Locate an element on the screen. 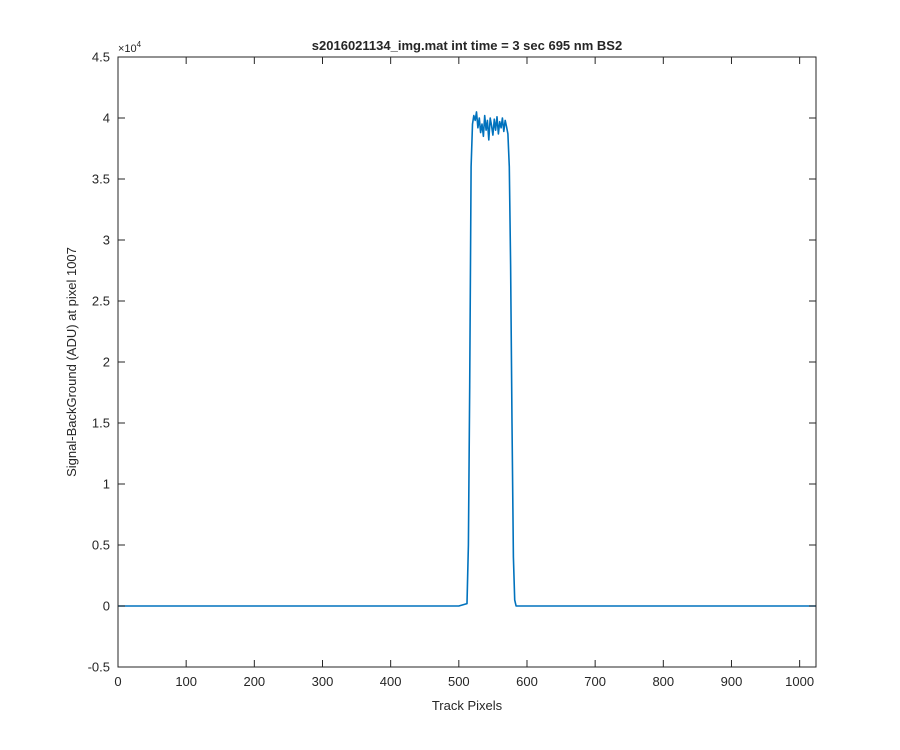 The image size is (900, 750). y-exponent-power: 4 is located at coordinates (139, 44).